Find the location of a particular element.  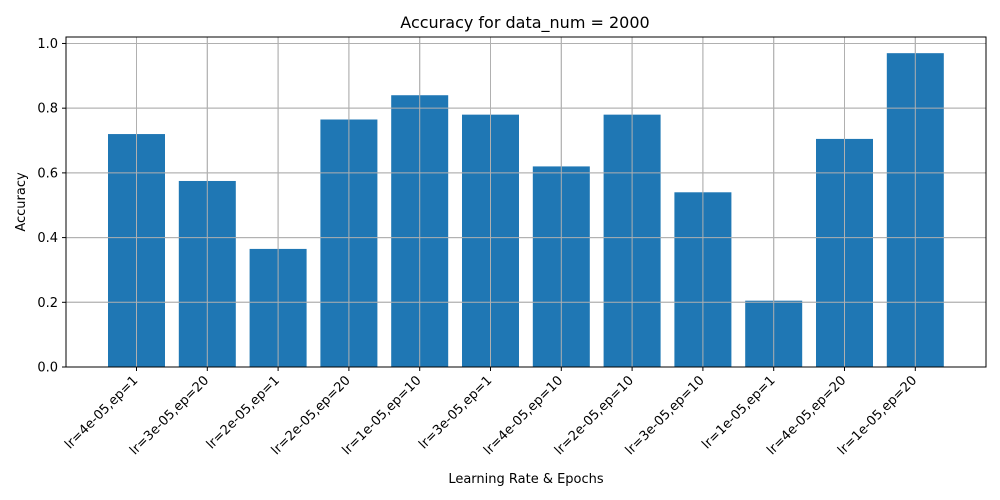

y-axis-title: Accuracy is located at coordinates (21, 202).